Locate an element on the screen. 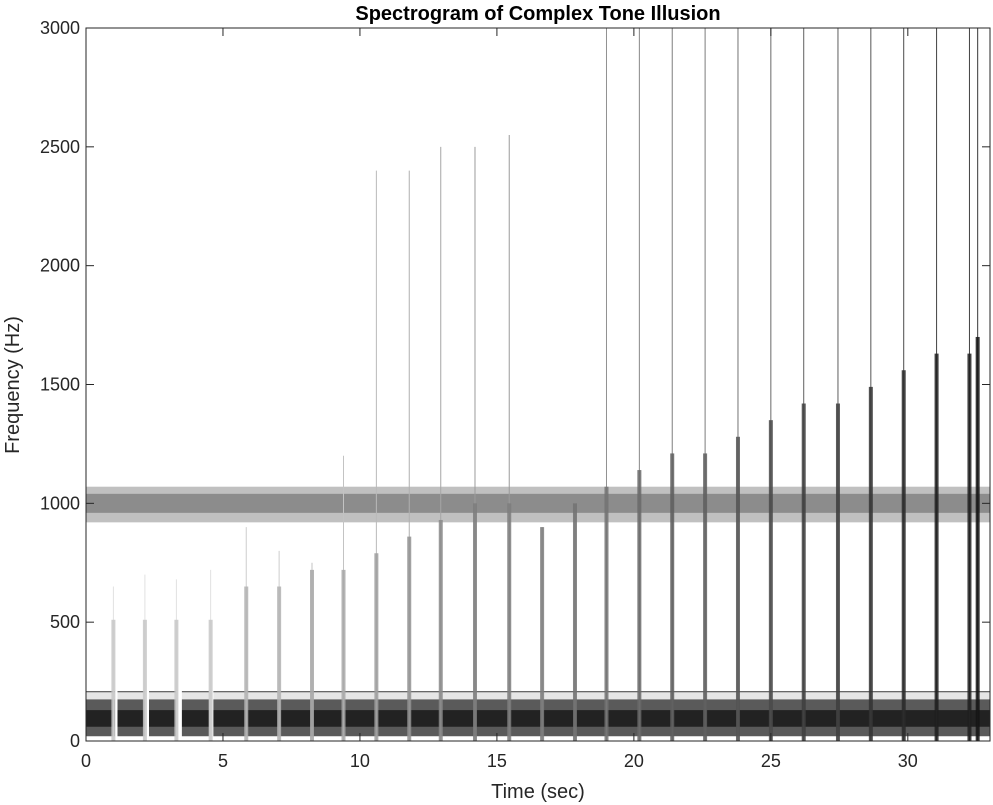  y-tick-label-3000: 3000 is located at coordinates (60, 28).